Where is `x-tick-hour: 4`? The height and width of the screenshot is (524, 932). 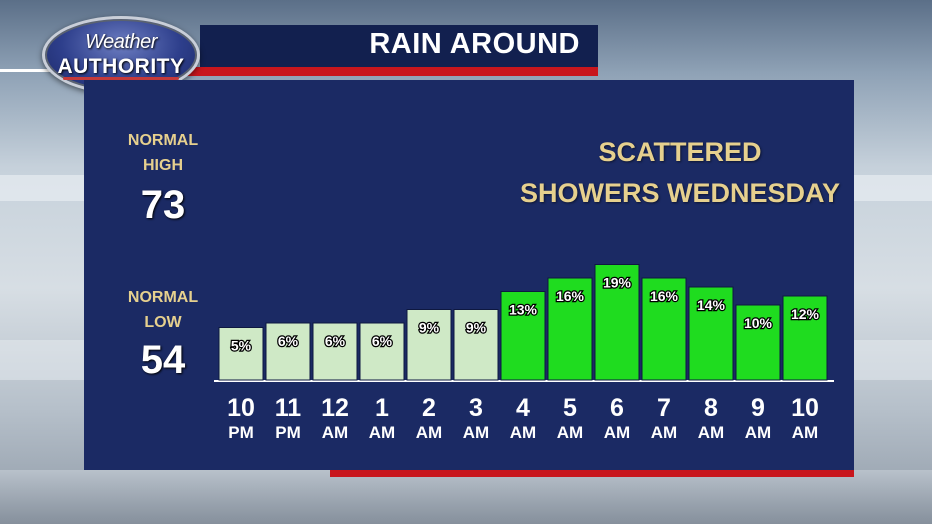 x-tick-hour: 4 is located at coordinates (523, 408).